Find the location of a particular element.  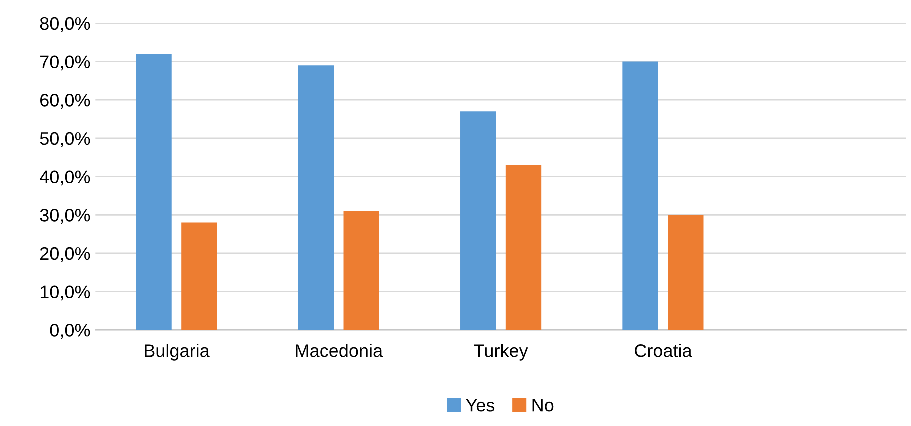

y-tick-label: 80,0% is located at coordinates (65, 24).